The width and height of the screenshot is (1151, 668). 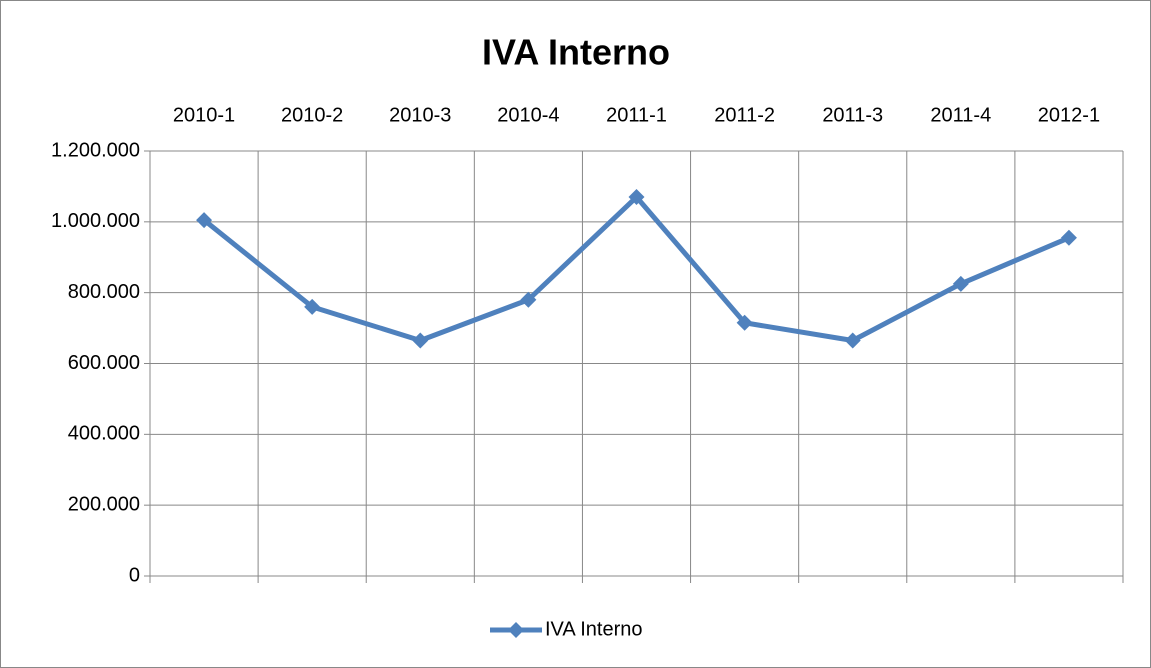 I want to click on y-tick-label: 1.000.000, so click(x=95, y=221).